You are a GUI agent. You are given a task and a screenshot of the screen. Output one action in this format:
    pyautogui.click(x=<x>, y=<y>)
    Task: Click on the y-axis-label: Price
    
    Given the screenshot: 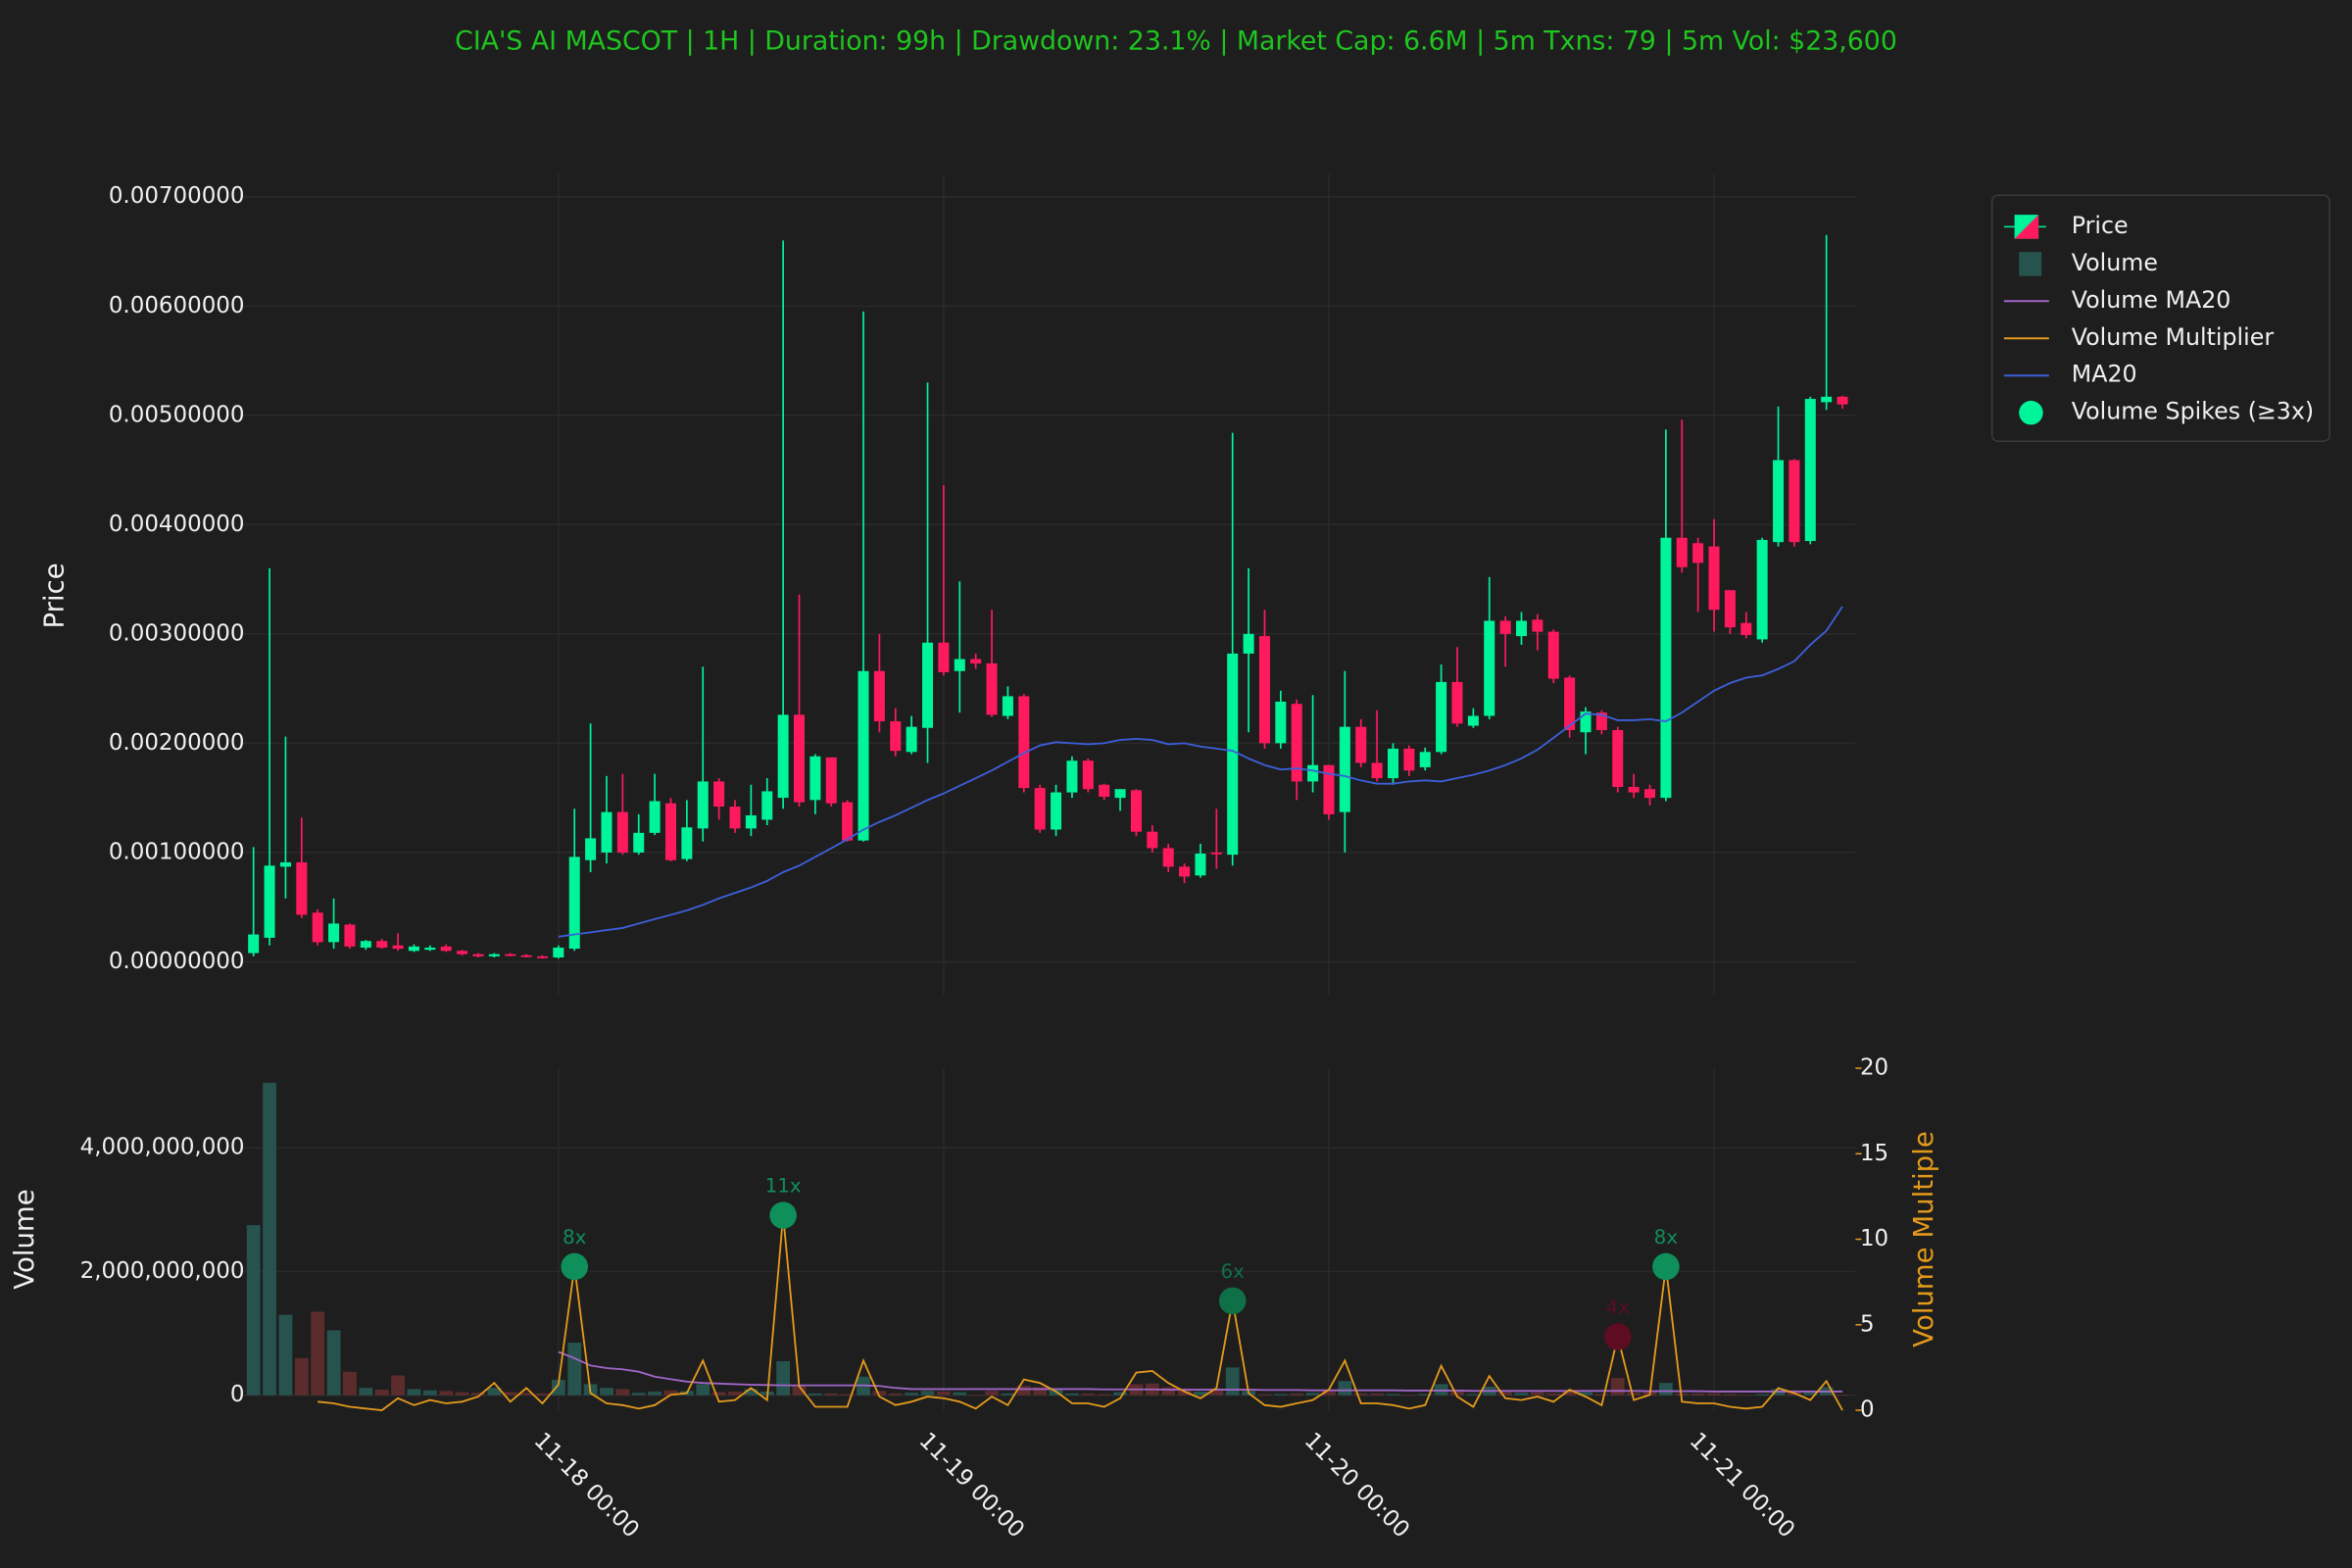 What is the action you would take?
    pyautogui.click(x=55, y=595)
    